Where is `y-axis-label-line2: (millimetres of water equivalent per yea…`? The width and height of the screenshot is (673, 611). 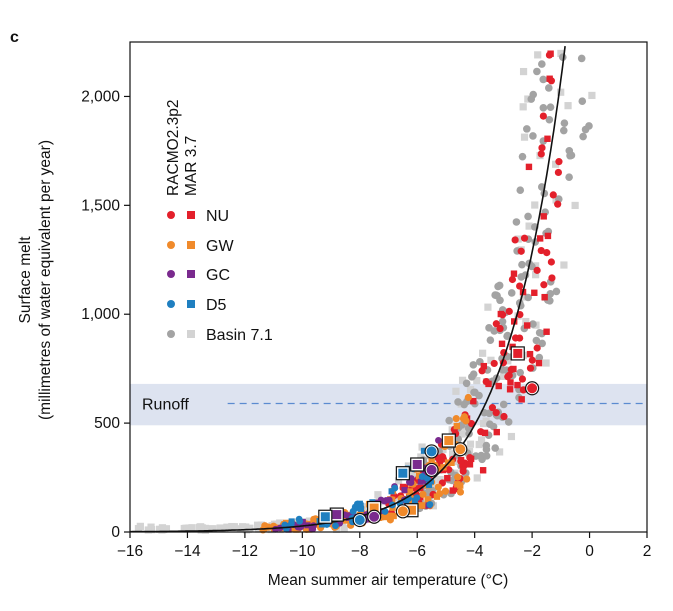 y-axis-label-line2: (millimetres of water equivalent per yea… is located at coordinates (45, 280).